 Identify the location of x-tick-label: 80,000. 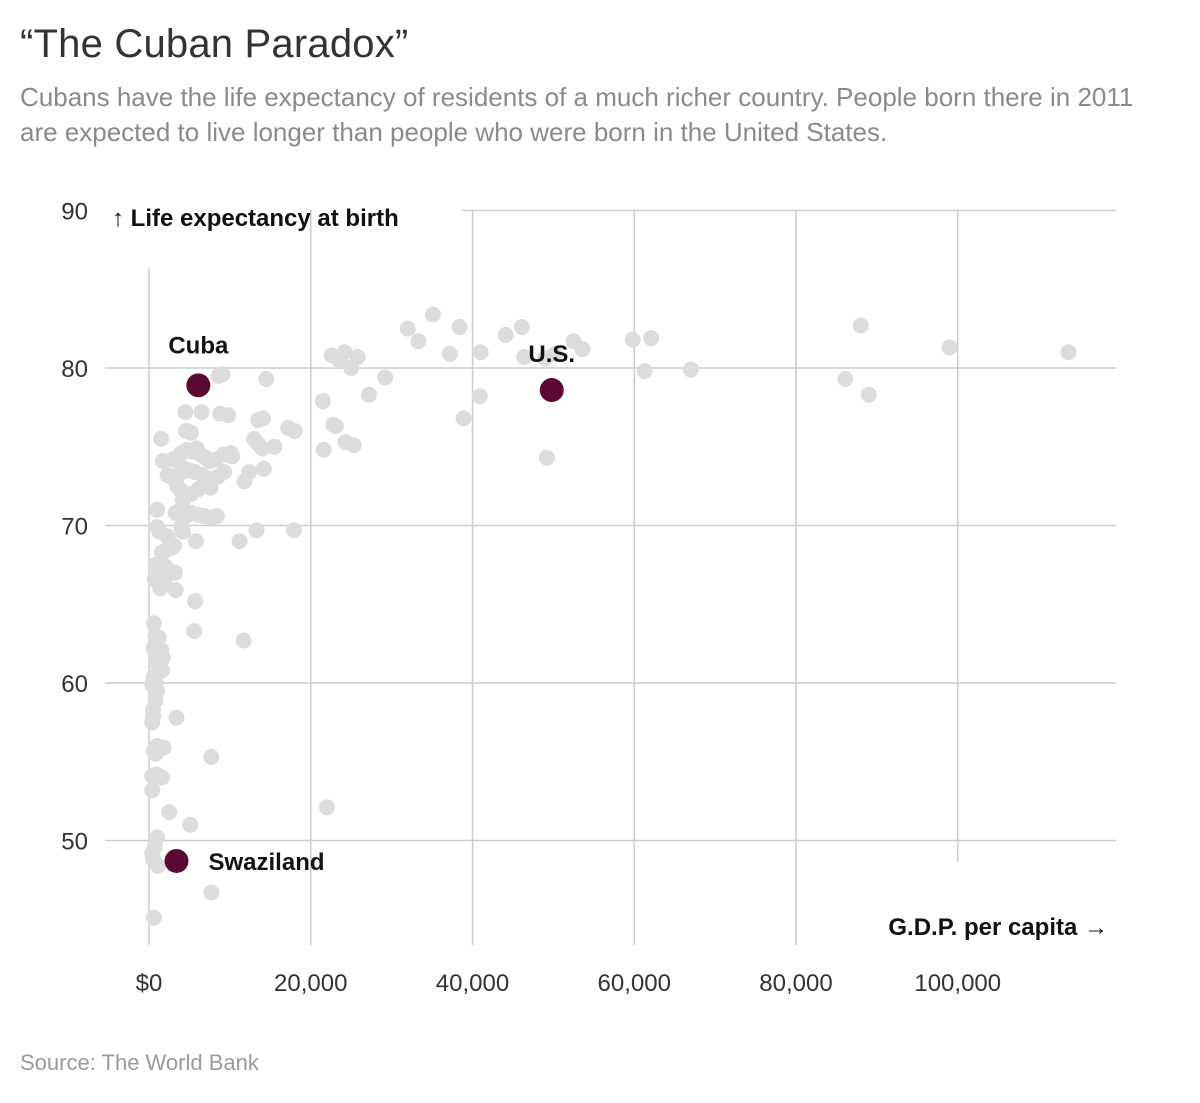
(795, 983).